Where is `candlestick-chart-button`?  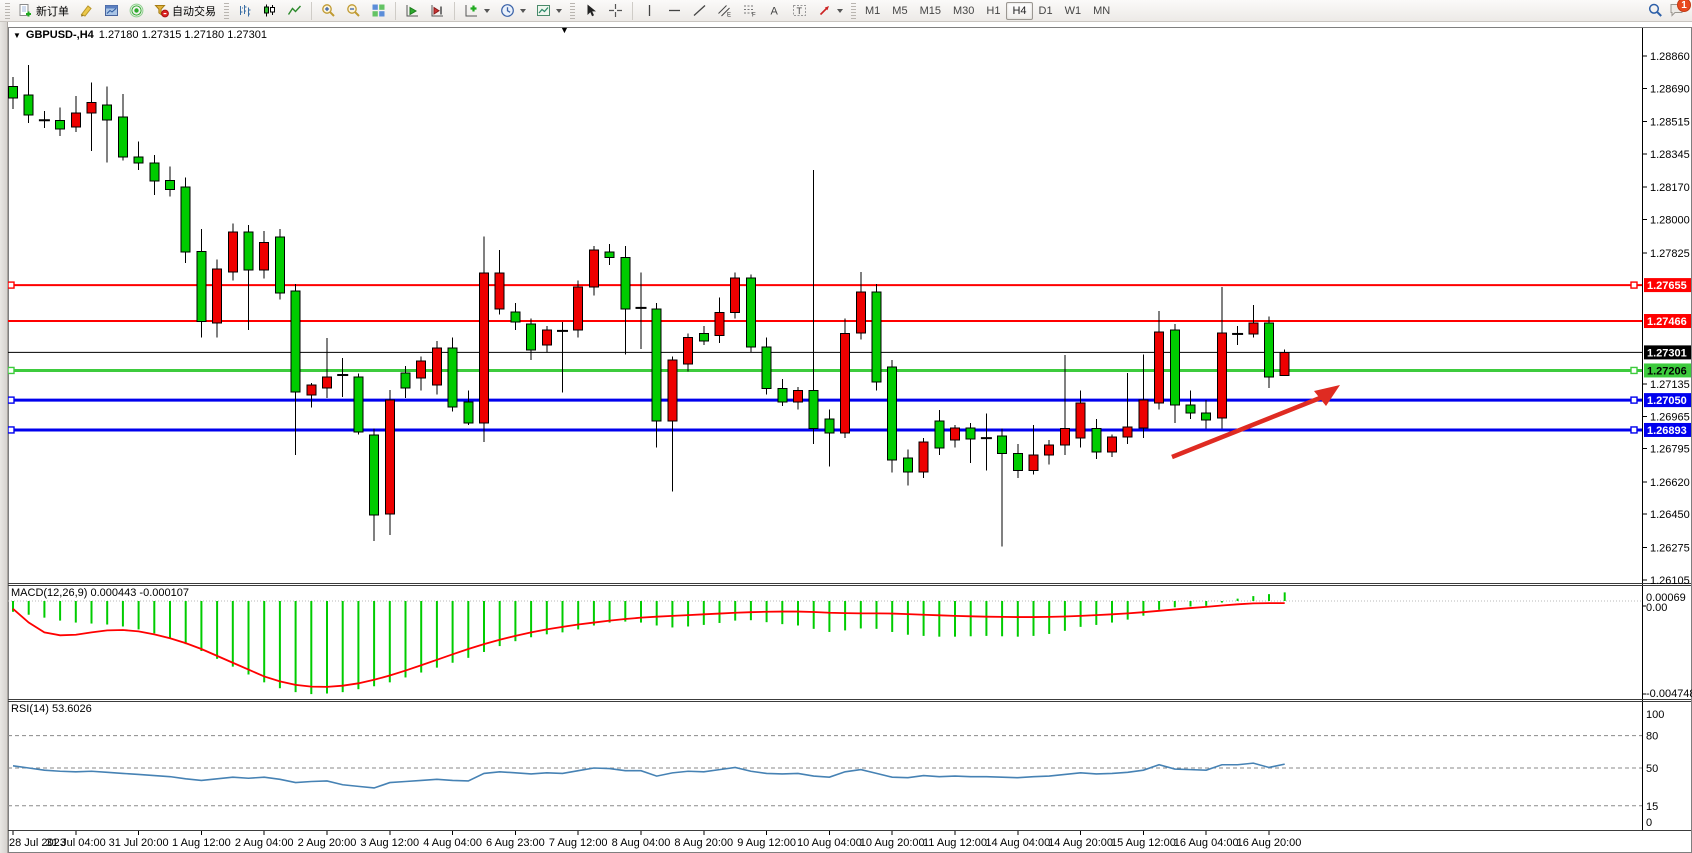 candlestick-chart-button is located at coordinates (269, 11).